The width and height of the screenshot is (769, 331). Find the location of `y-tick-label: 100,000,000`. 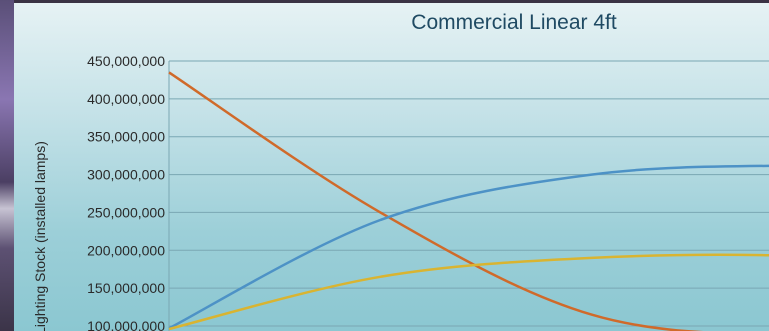

y-tick-label: 100,000,000 is located at coordinates (126, 324).